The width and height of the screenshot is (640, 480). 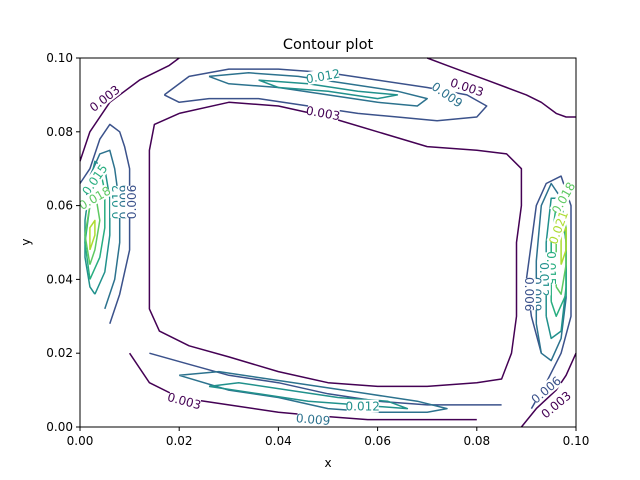 I want to click on x-tick-label: 0.06, so click(x=377, y=441).